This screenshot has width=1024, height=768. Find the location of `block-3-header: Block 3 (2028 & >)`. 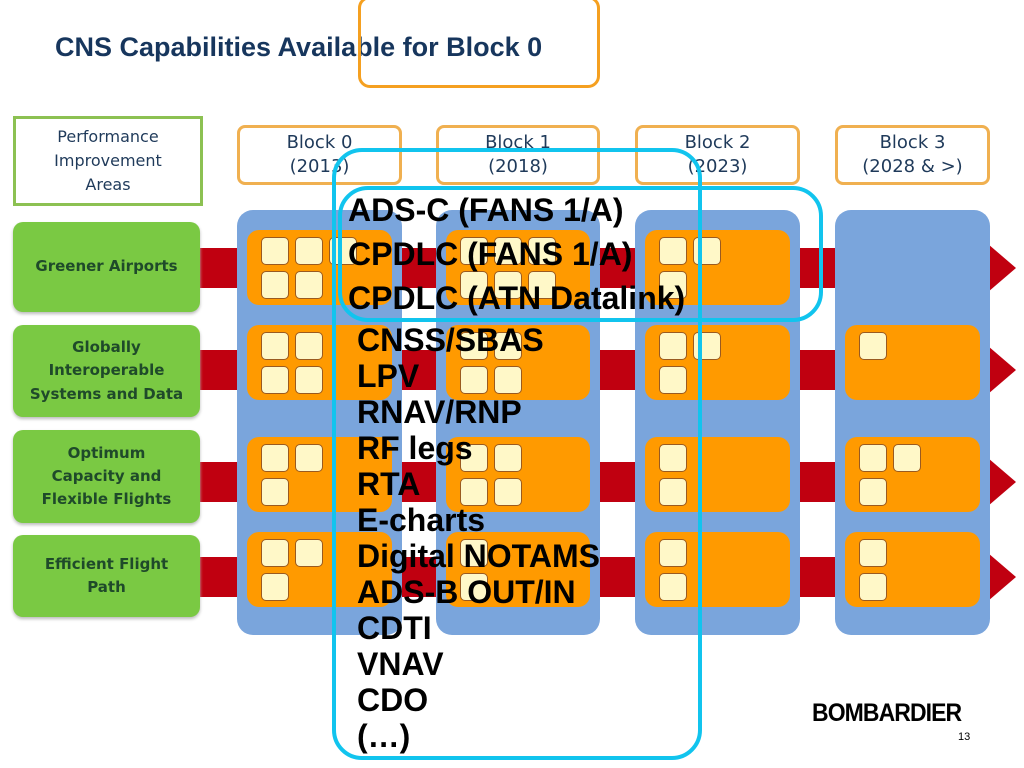

block-3-header: Block 3 (2028 & >) is located at coordinates (912, 155).